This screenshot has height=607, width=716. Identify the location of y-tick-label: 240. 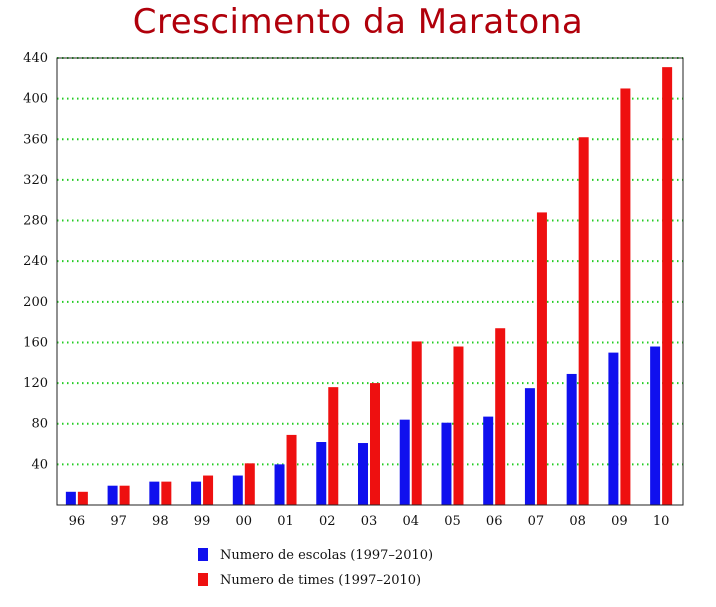
(35, 261).